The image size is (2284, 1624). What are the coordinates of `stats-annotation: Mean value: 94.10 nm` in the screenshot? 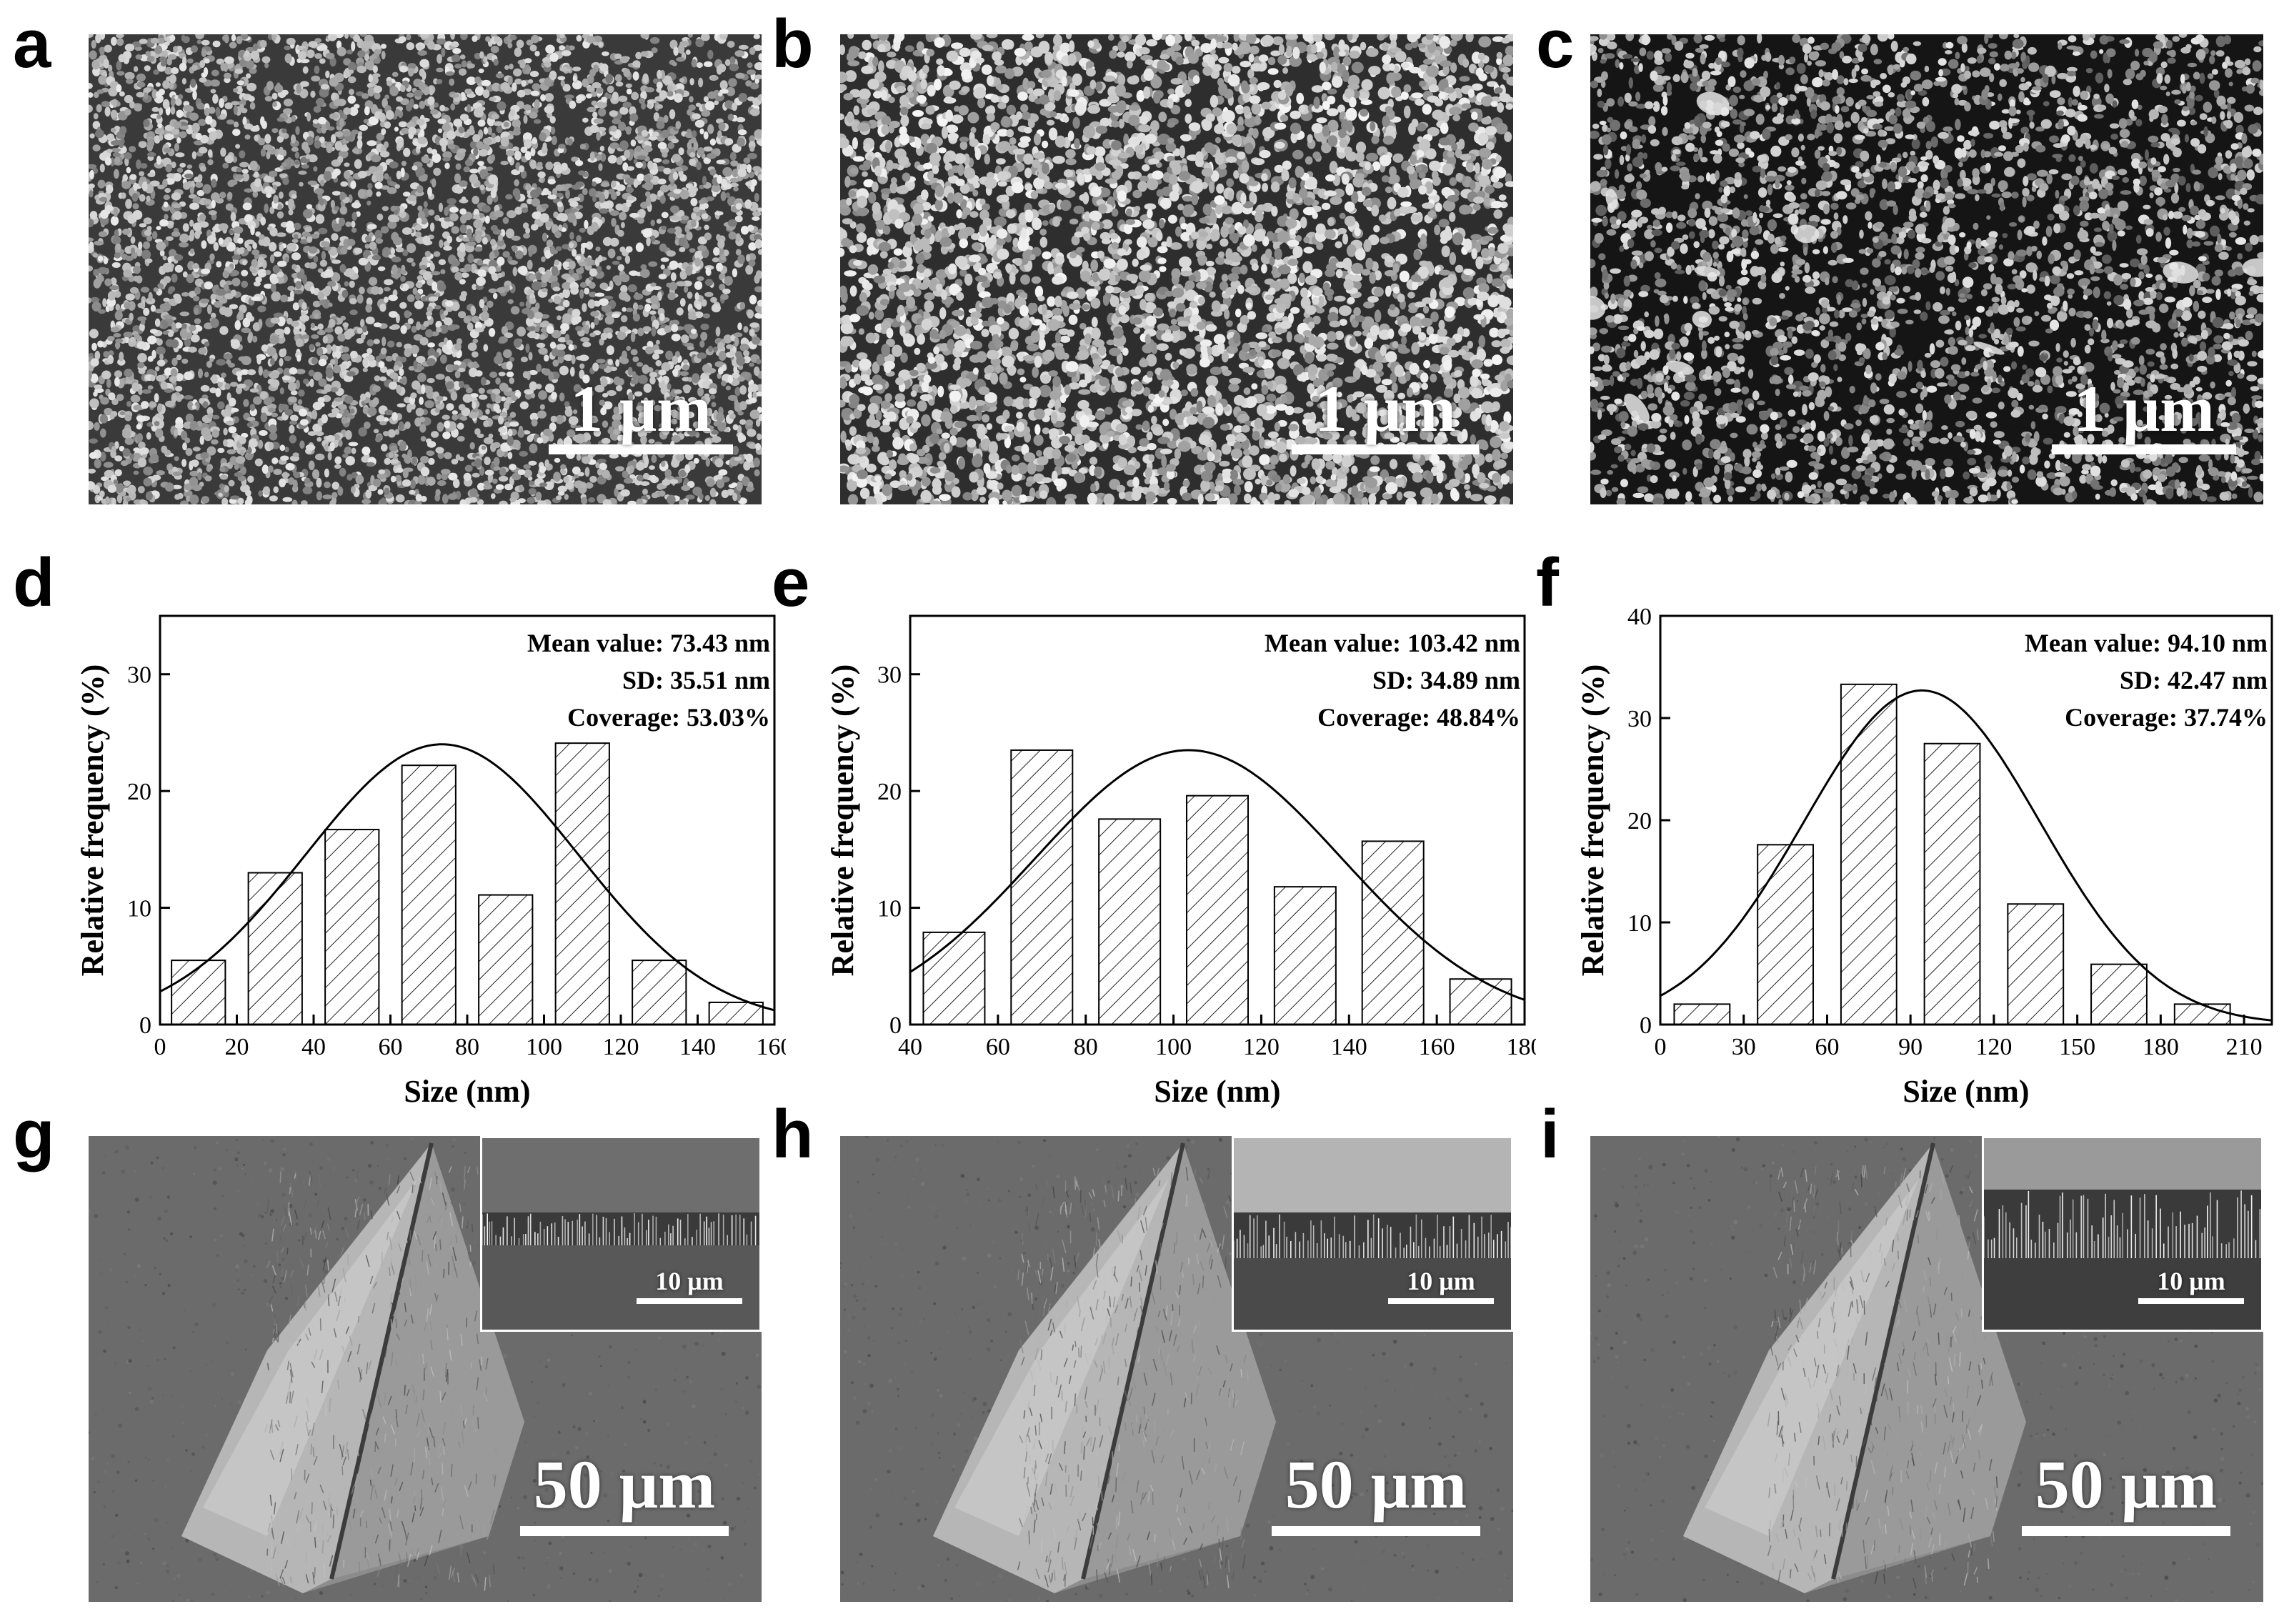 It's located at (2146, 643).